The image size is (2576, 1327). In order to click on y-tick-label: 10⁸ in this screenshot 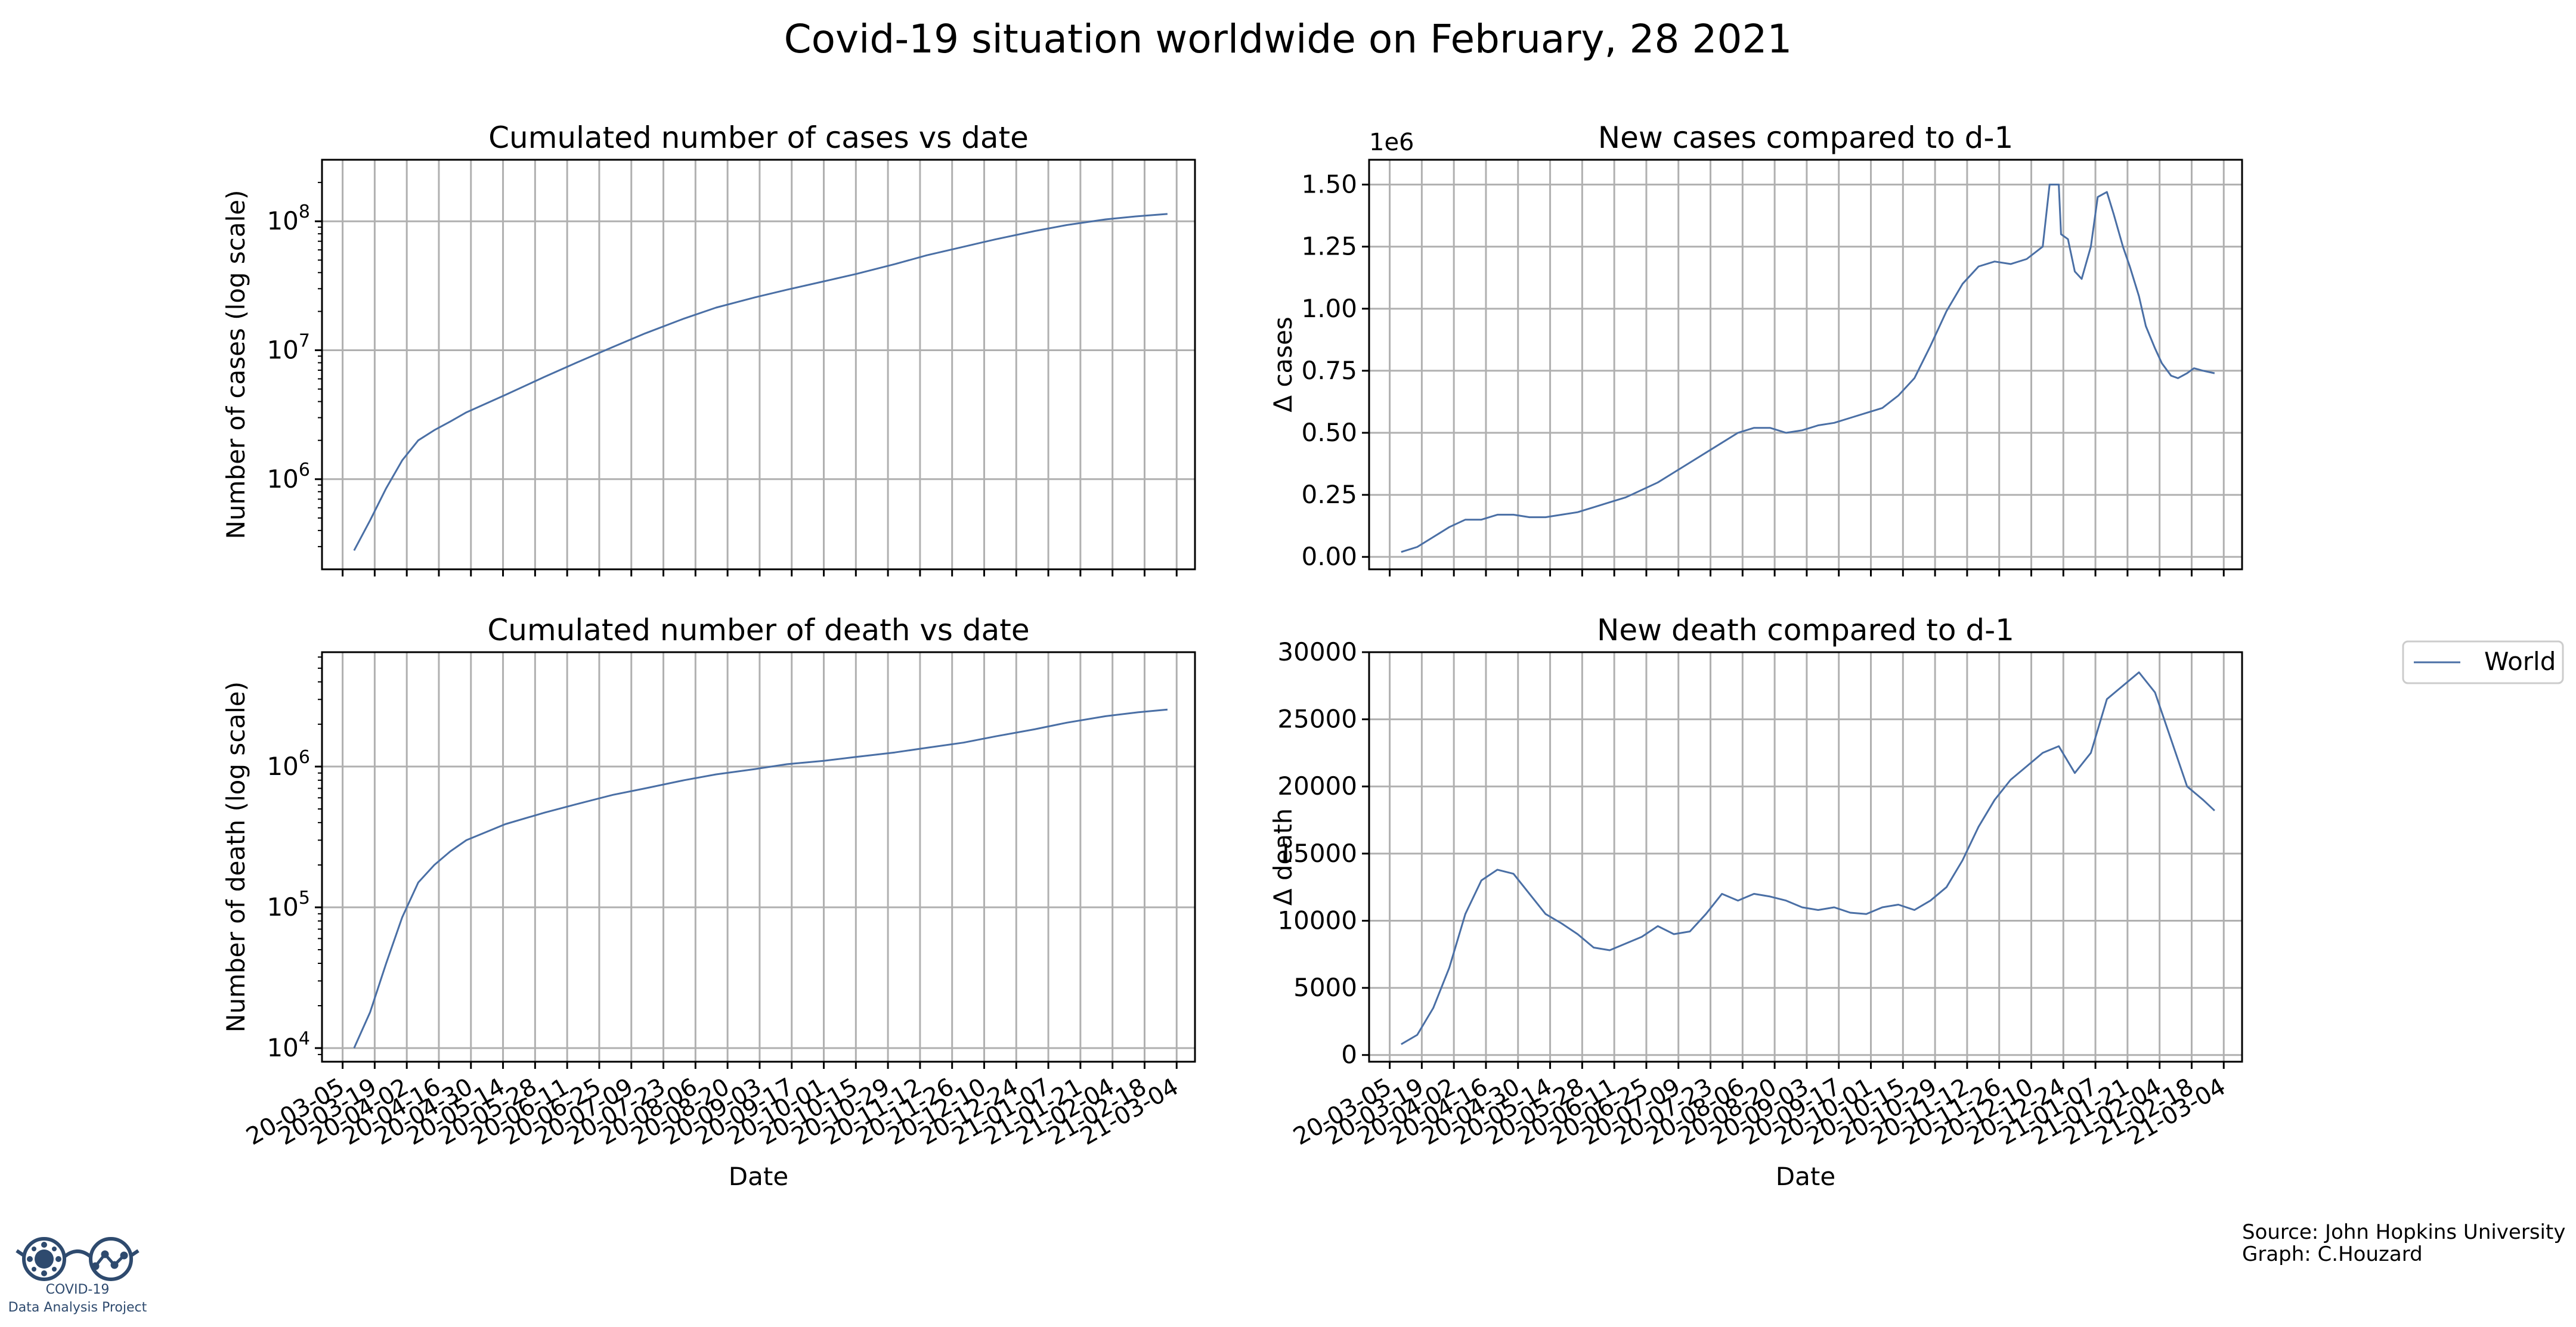, I will do `click(288, 218)`.